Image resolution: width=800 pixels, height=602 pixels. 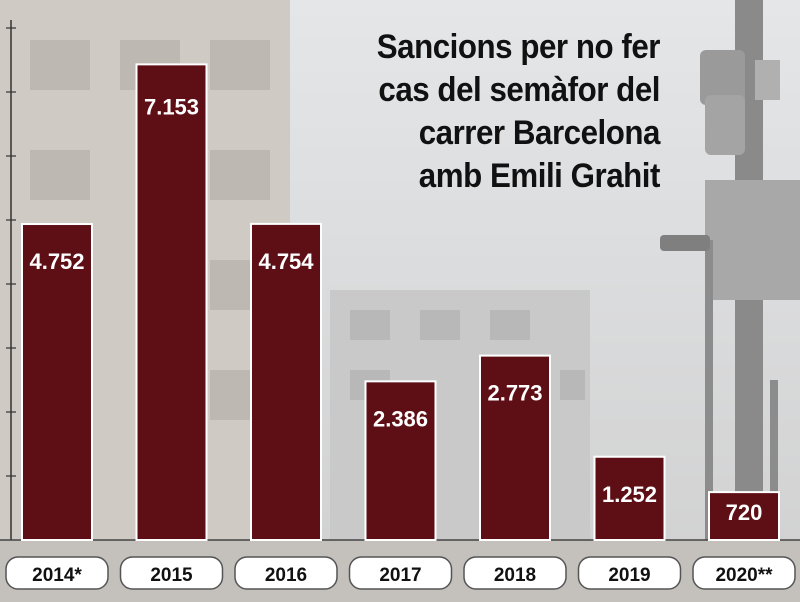 I want to click on x-tick-label: 2015, so click(x=171, y=575).